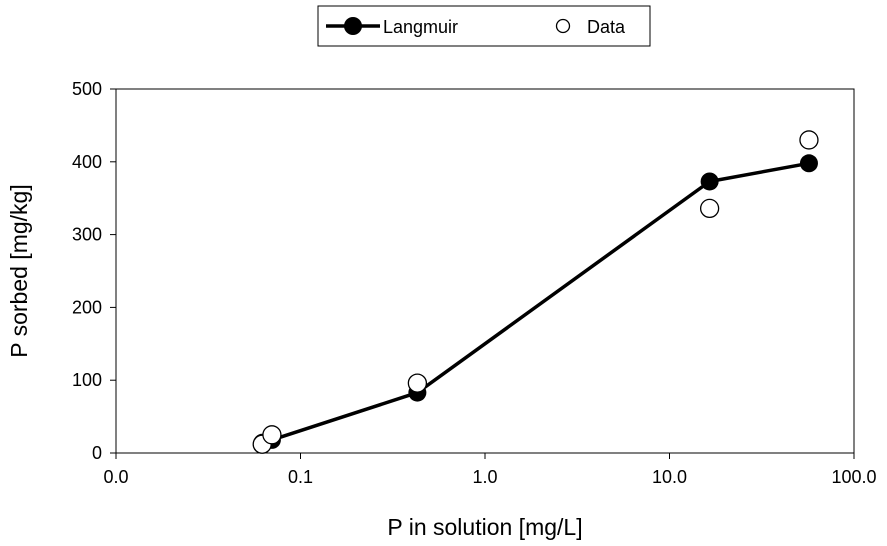 The height and width of the screenshot is (546, 887). I want to click on y-tick-label: 400, so click(87, 162).